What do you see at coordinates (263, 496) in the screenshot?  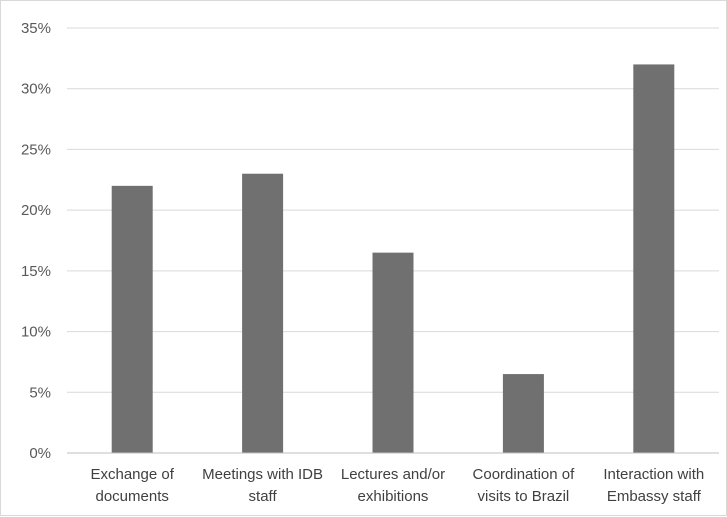 I see `x-category-label-line: staff` at bounding box center [263, 496].